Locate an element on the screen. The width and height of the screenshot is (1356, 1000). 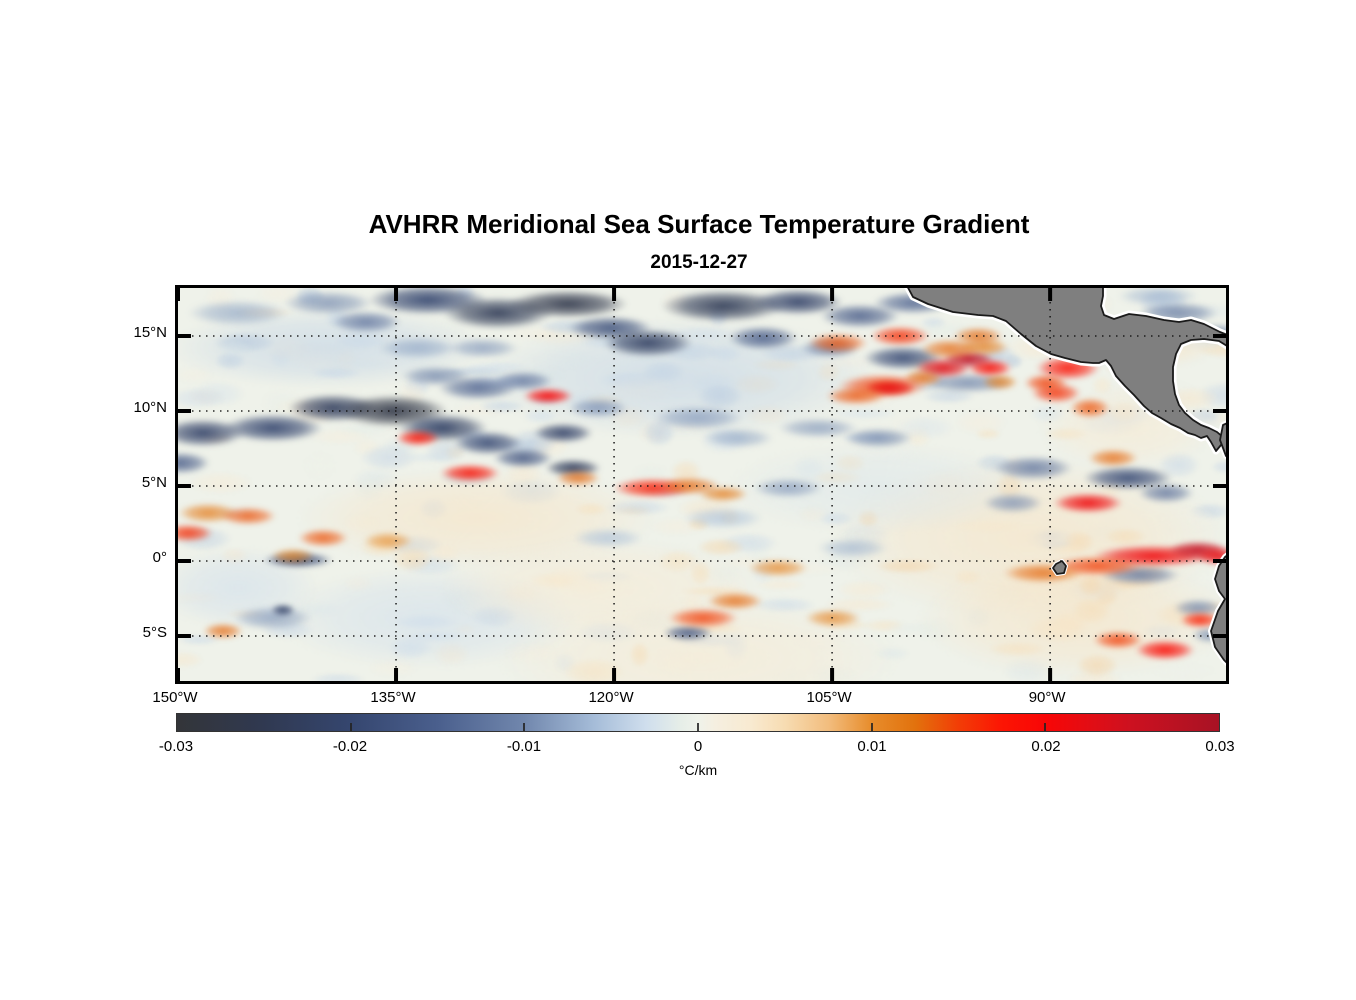
colorbar is located at coordinates (698, 722).